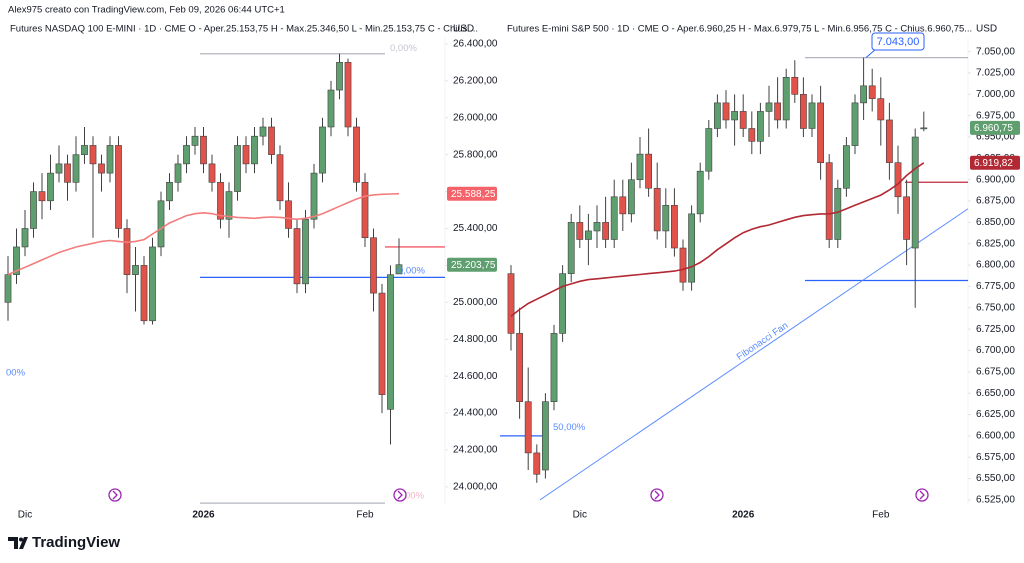 Image resolution: width=1024 pixels, height=563 pixels. I want to click on y-tick-label: 25.000,00, so click(475, 302).